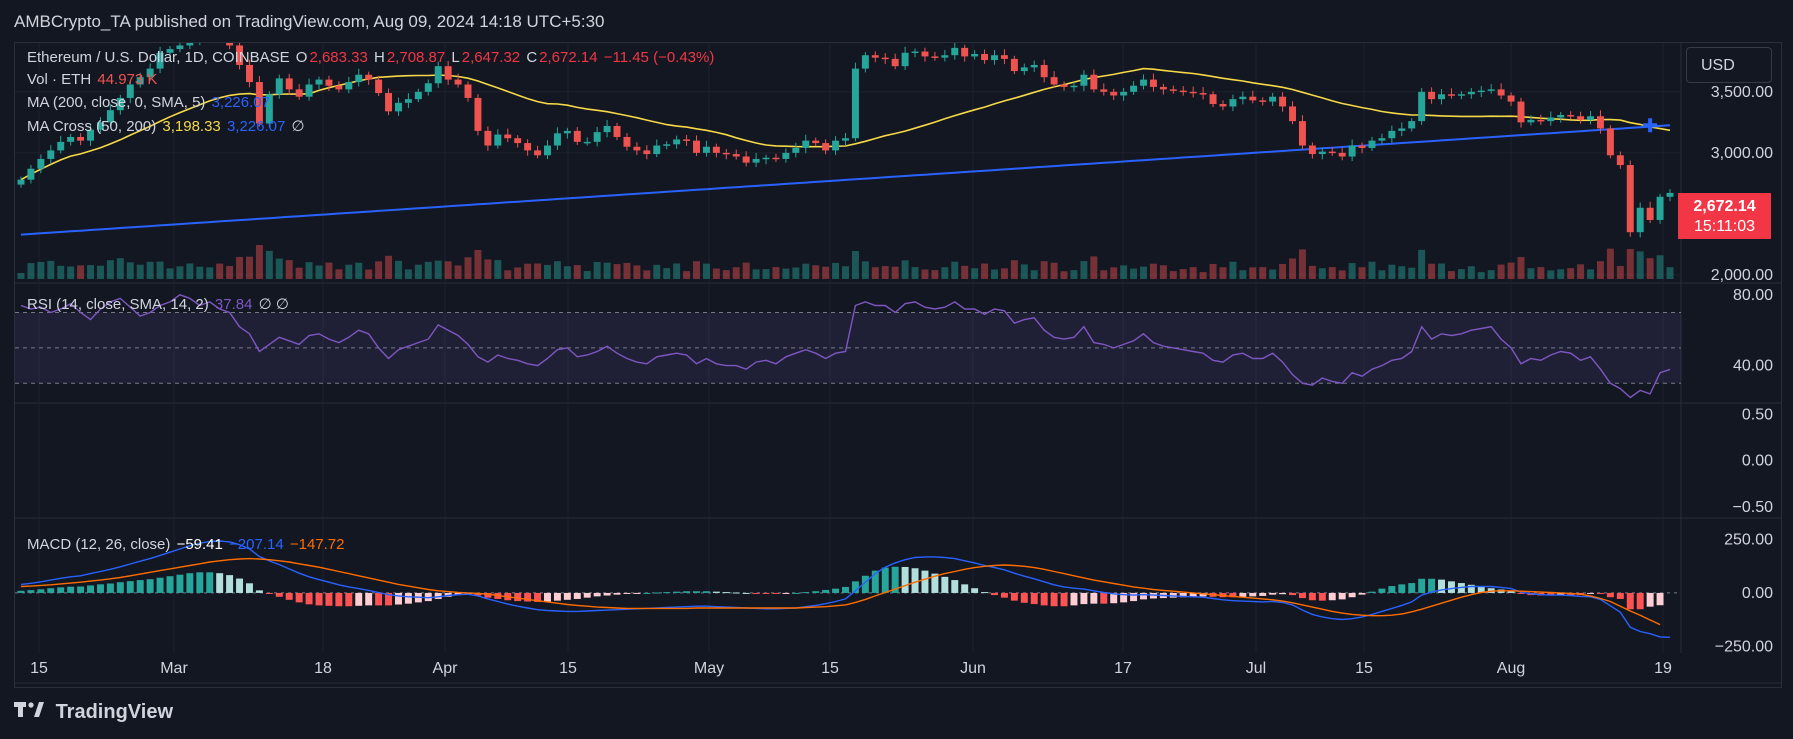  What do you see at coordinates (1724, 206) in the screenshot?
I see `last-price: 2,672.14` at bounding box center [1724, 206].